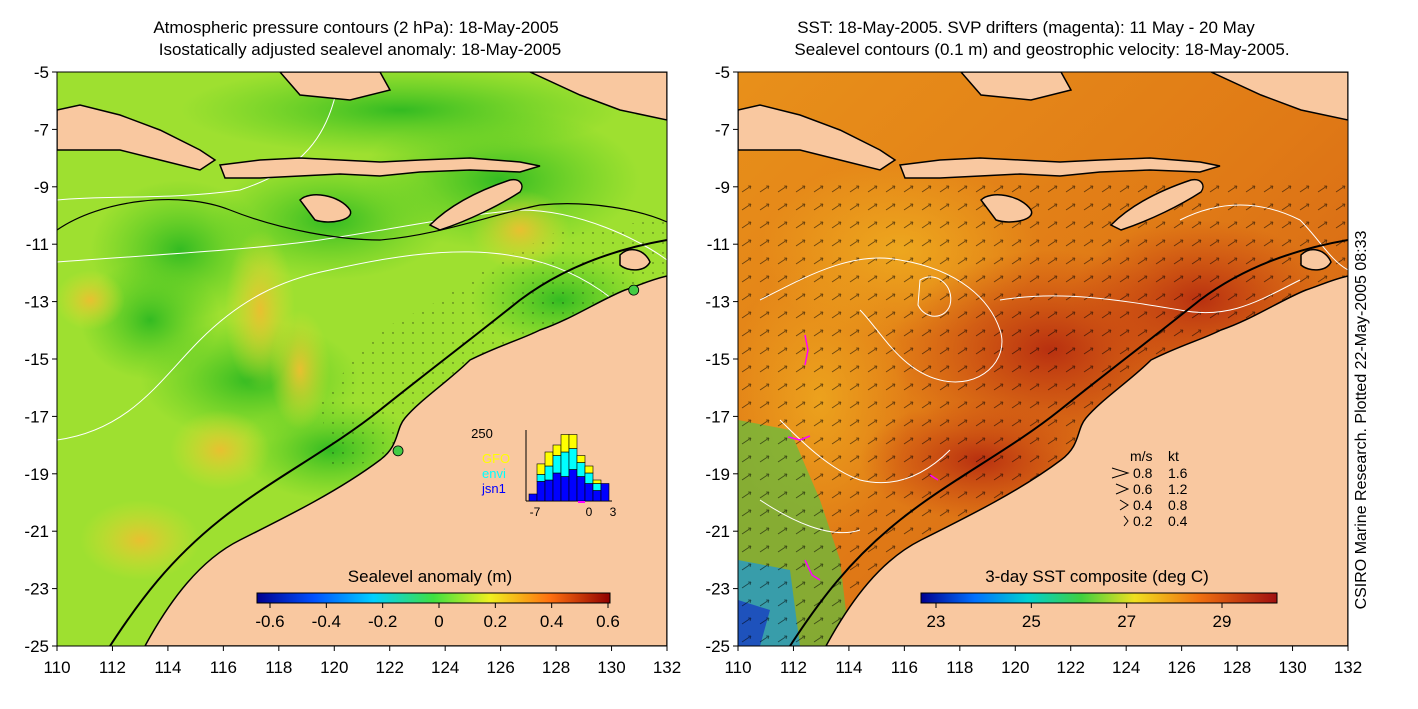 The height and width of the screenshot is (709, 1418). Describe the element at coordinates (817, 137) in the screenshot. I see `java-island` at that location.